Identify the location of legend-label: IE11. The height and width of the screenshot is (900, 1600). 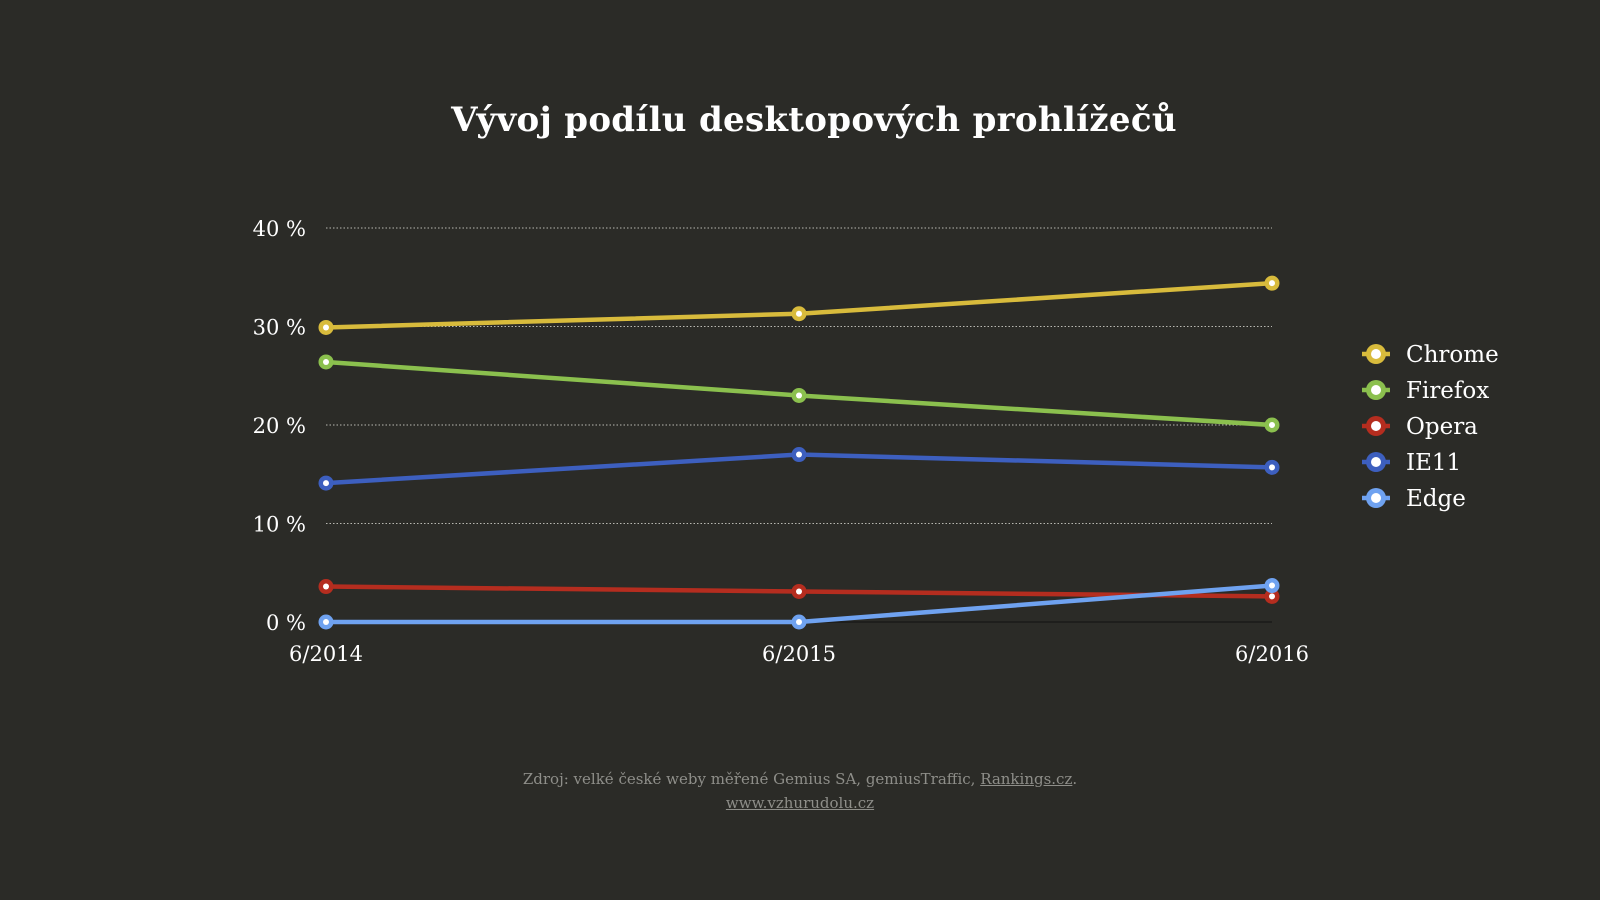
(1433, 463).